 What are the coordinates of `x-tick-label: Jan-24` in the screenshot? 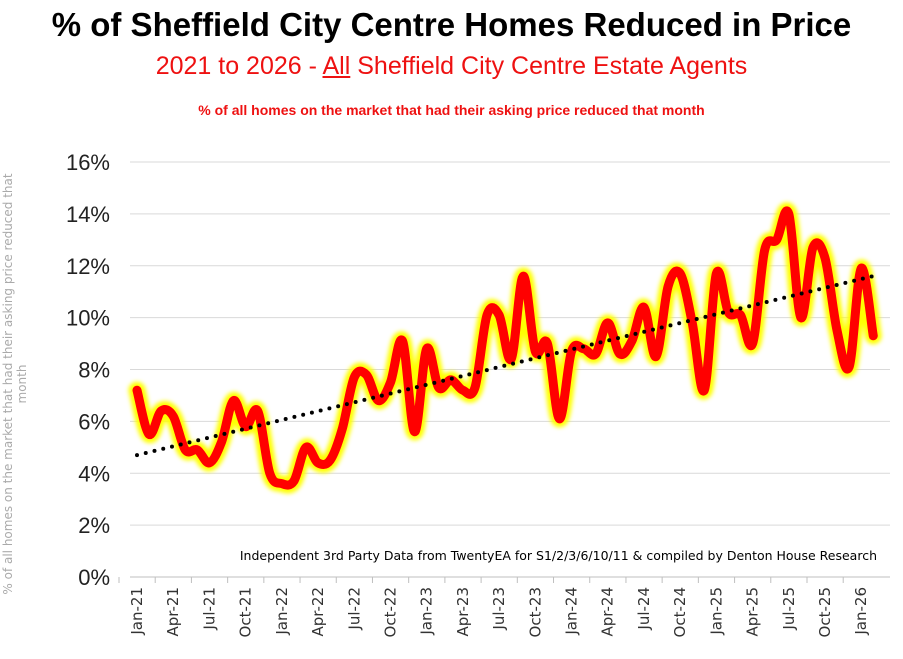 It's located at (572, 611).